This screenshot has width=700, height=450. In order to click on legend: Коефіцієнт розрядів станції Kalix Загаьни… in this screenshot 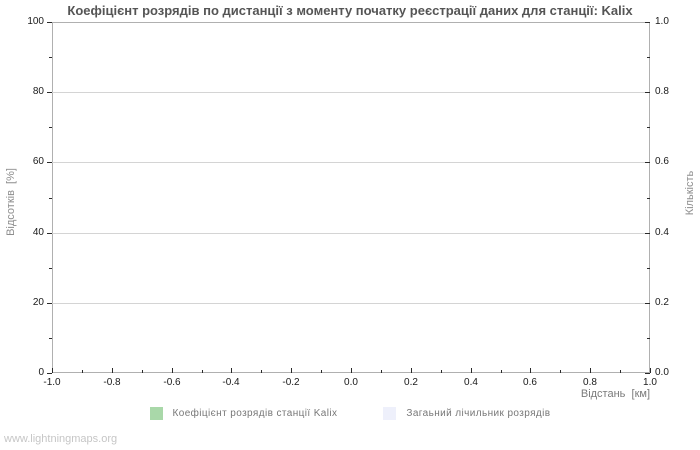, I will do `click(350, 413)`.